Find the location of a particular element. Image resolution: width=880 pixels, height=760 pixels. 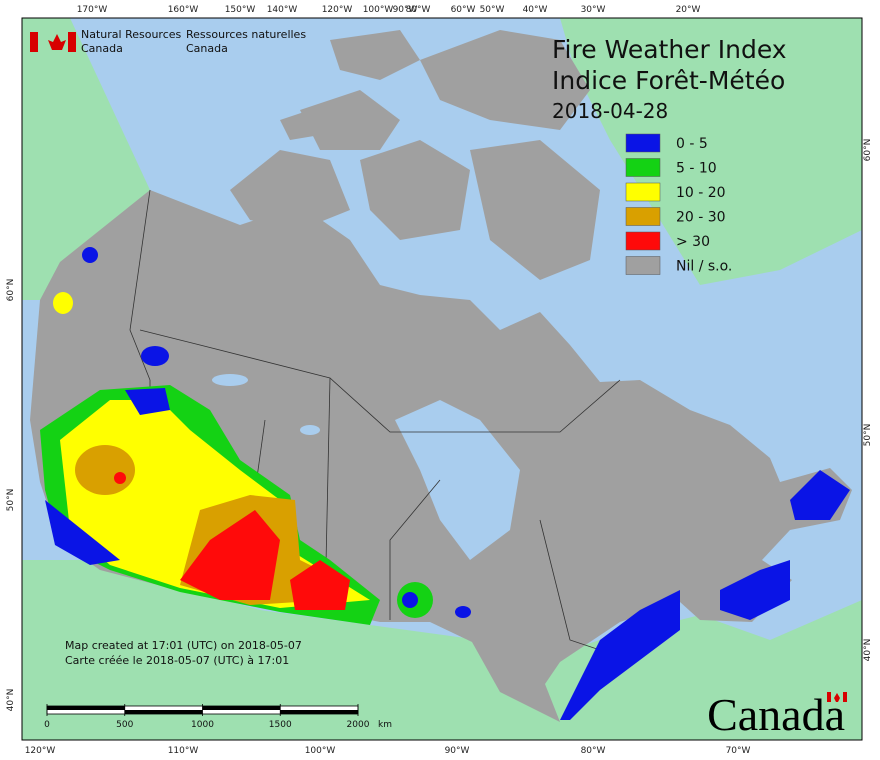

legend-label: 0 - 5 is located at coordinates (692, 144).